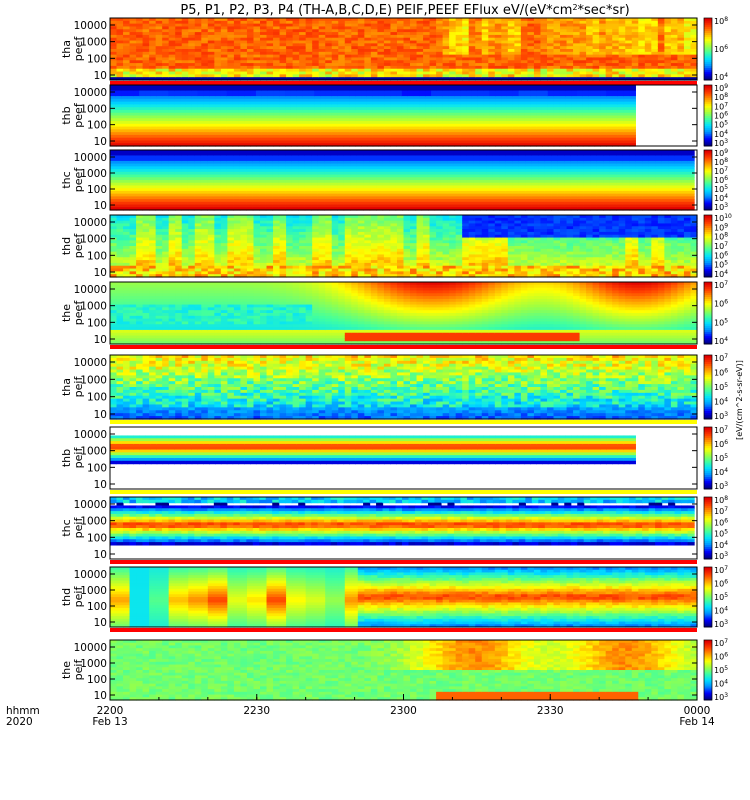 The height and width of the screenshot is (800, 750). Describe the element at coordinates (90, 93) in the screenshot. I see `y-tick-label: 10000` at that location.